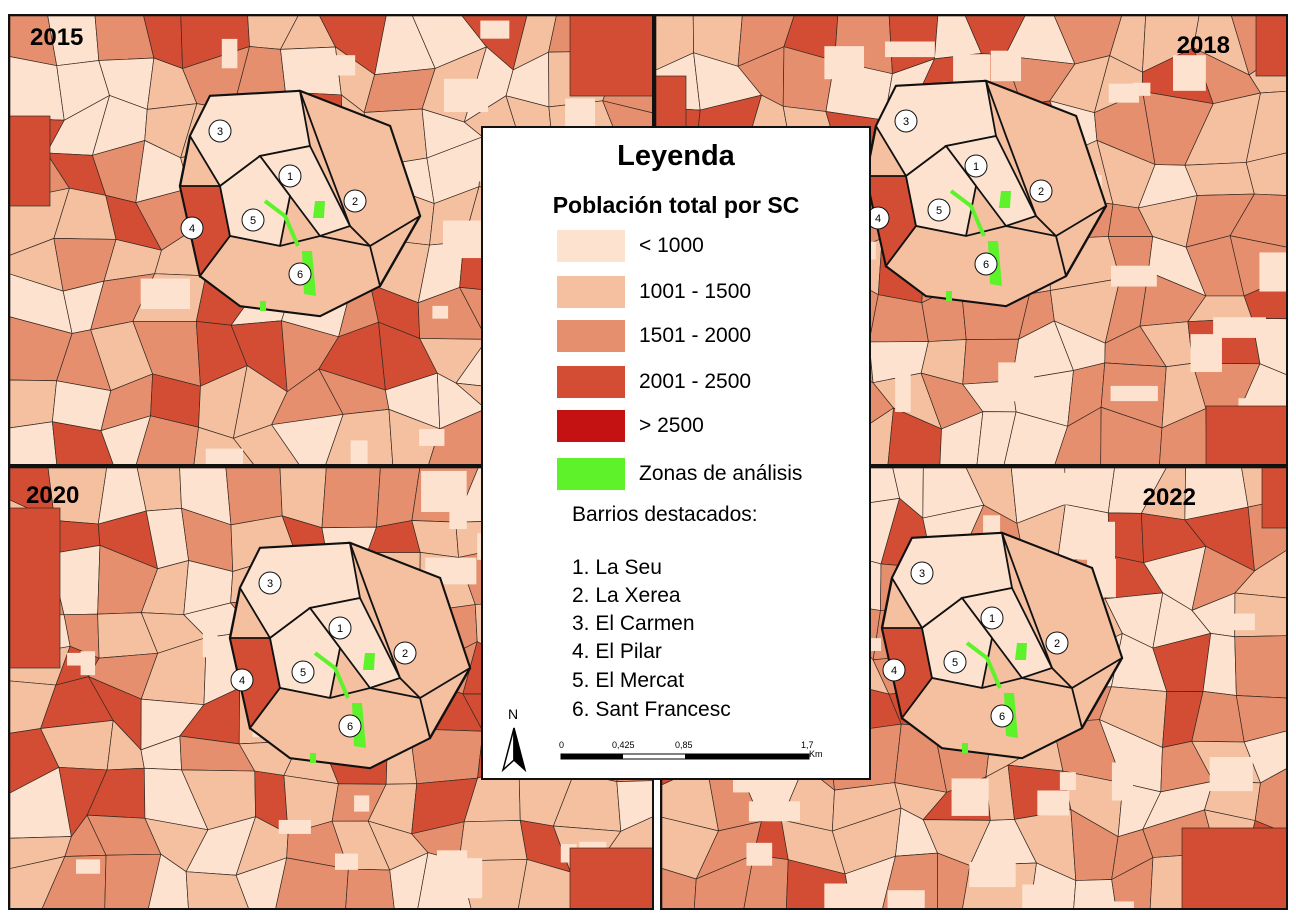 The height and width of the screenshot is (917, 1296). Describe the element at coordinates (816, 754) in the screenshot. I see `scale-unit: Km` at that location.